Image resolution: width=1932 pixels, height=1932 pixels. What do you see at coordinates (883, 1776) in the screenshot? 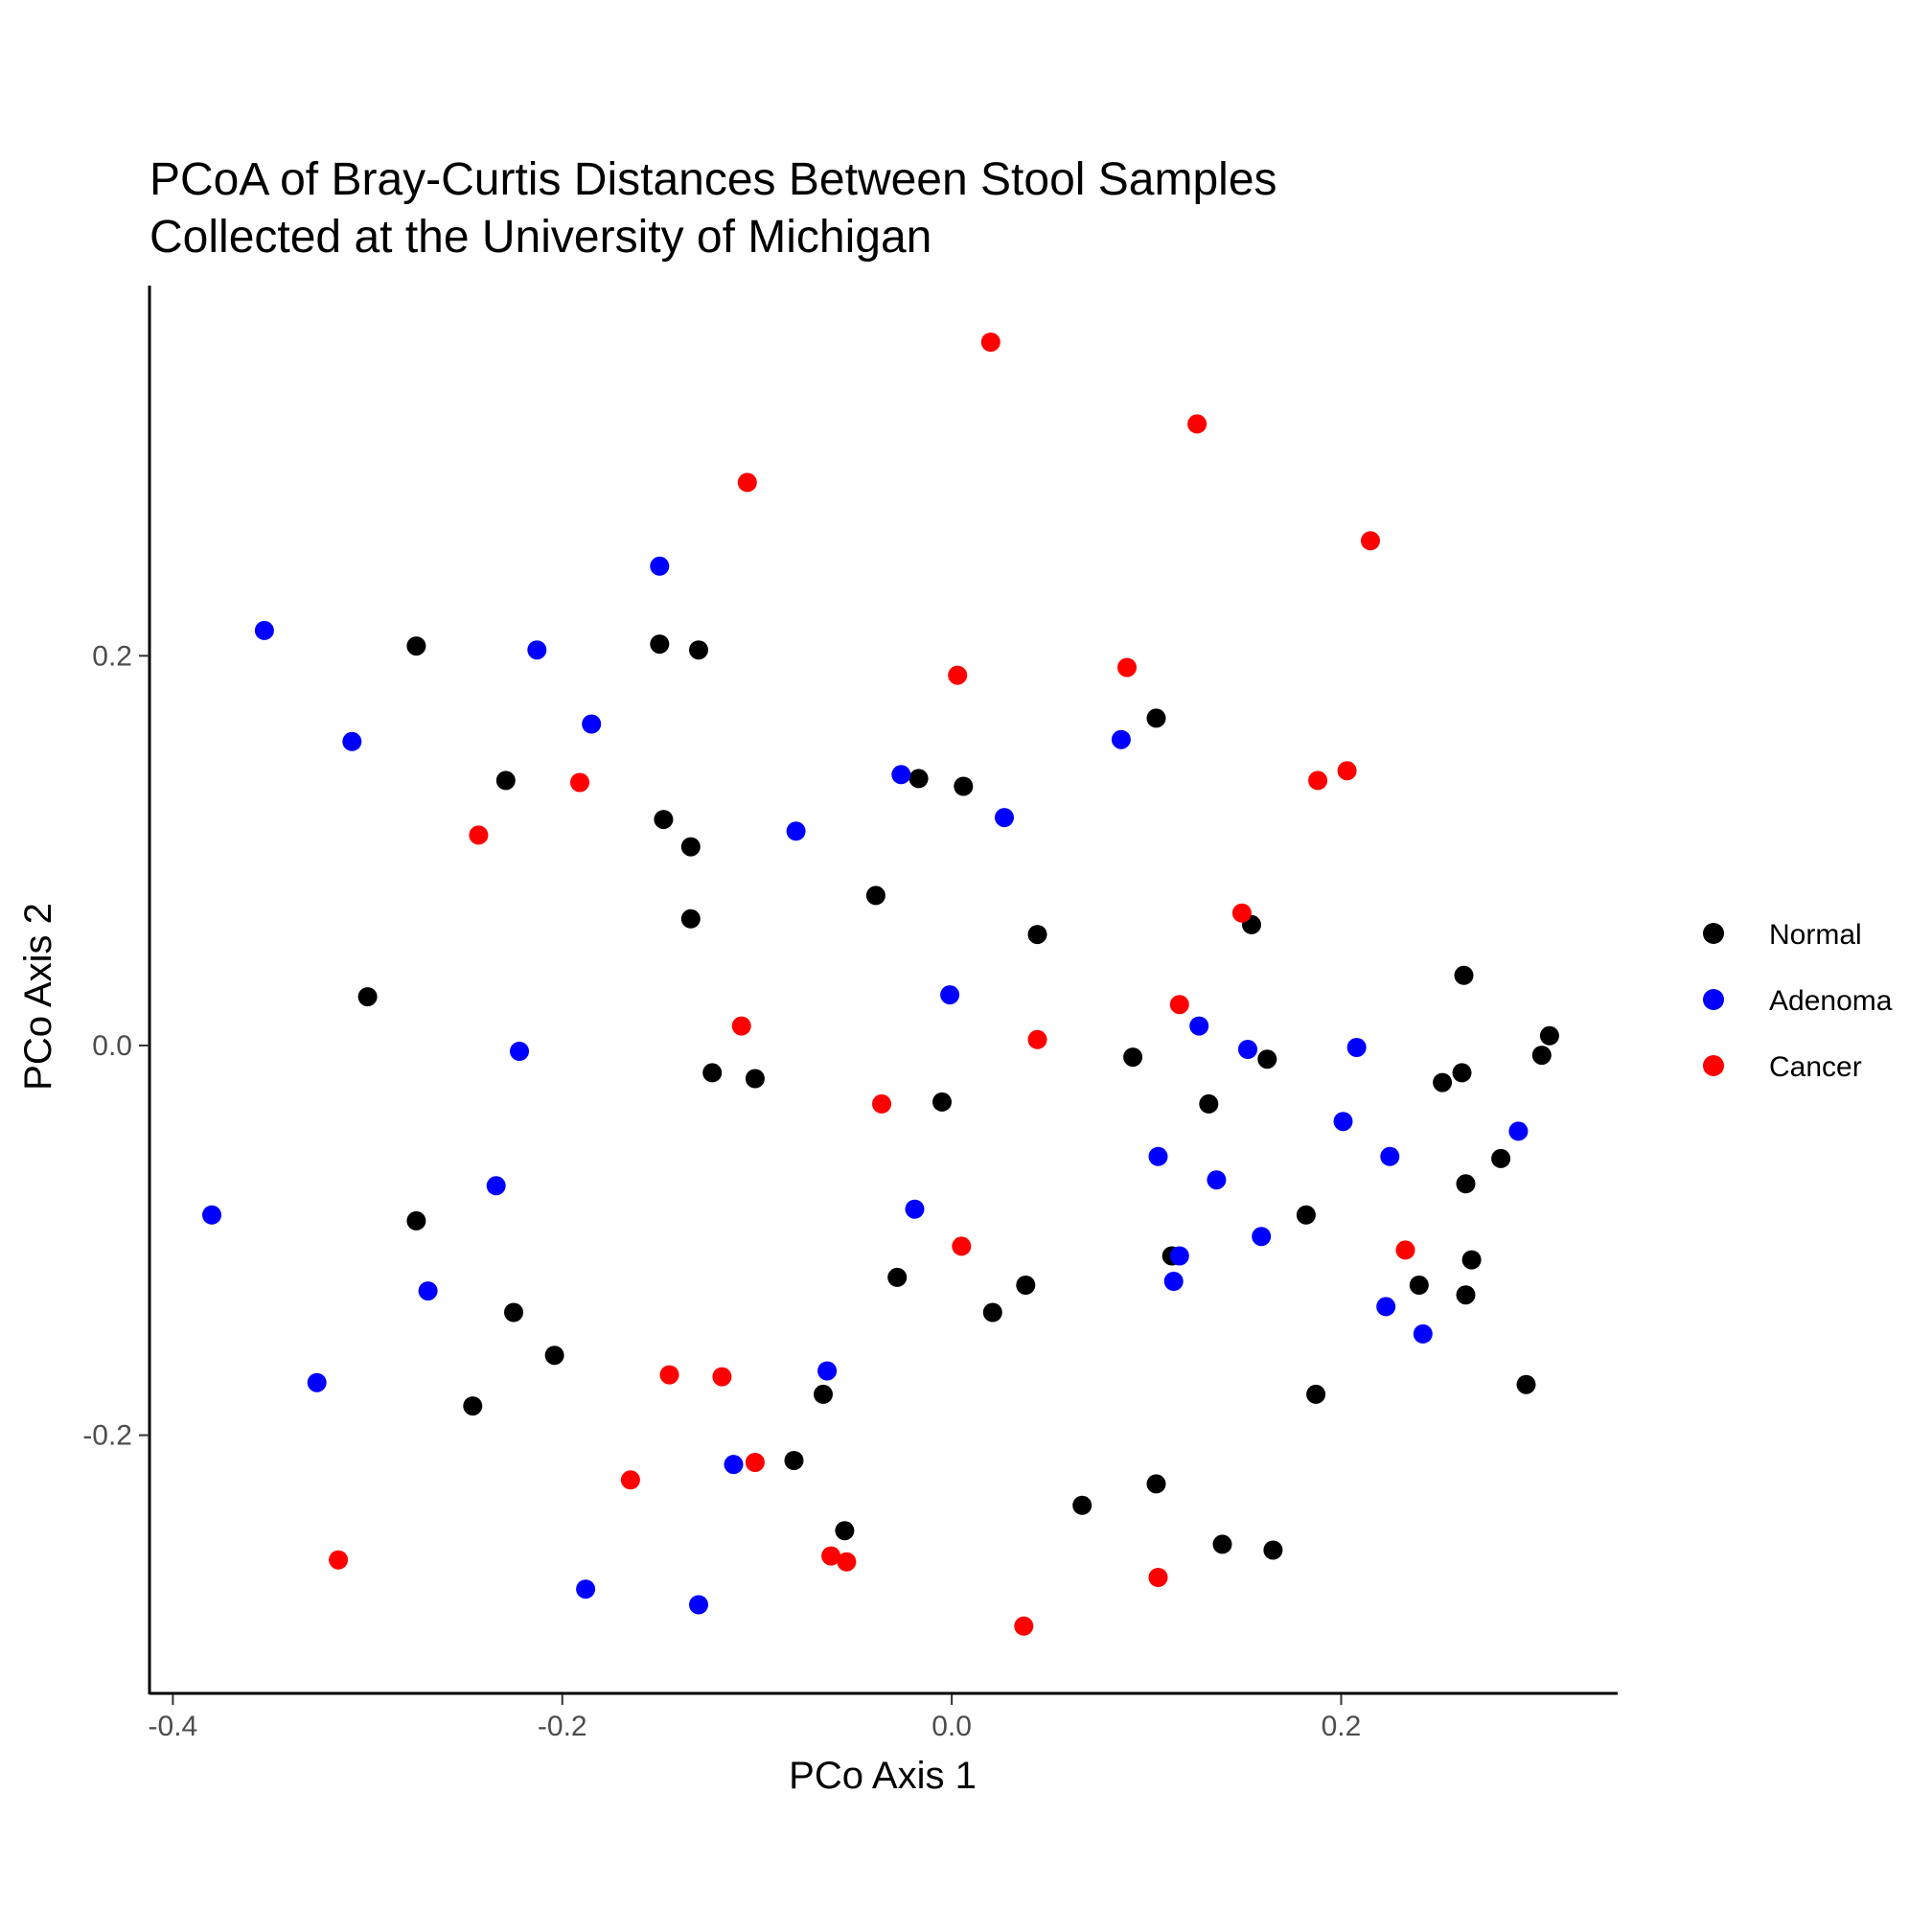
I see `x-axis-title: PCo Axis 1` at bounding box center [883, 1776].